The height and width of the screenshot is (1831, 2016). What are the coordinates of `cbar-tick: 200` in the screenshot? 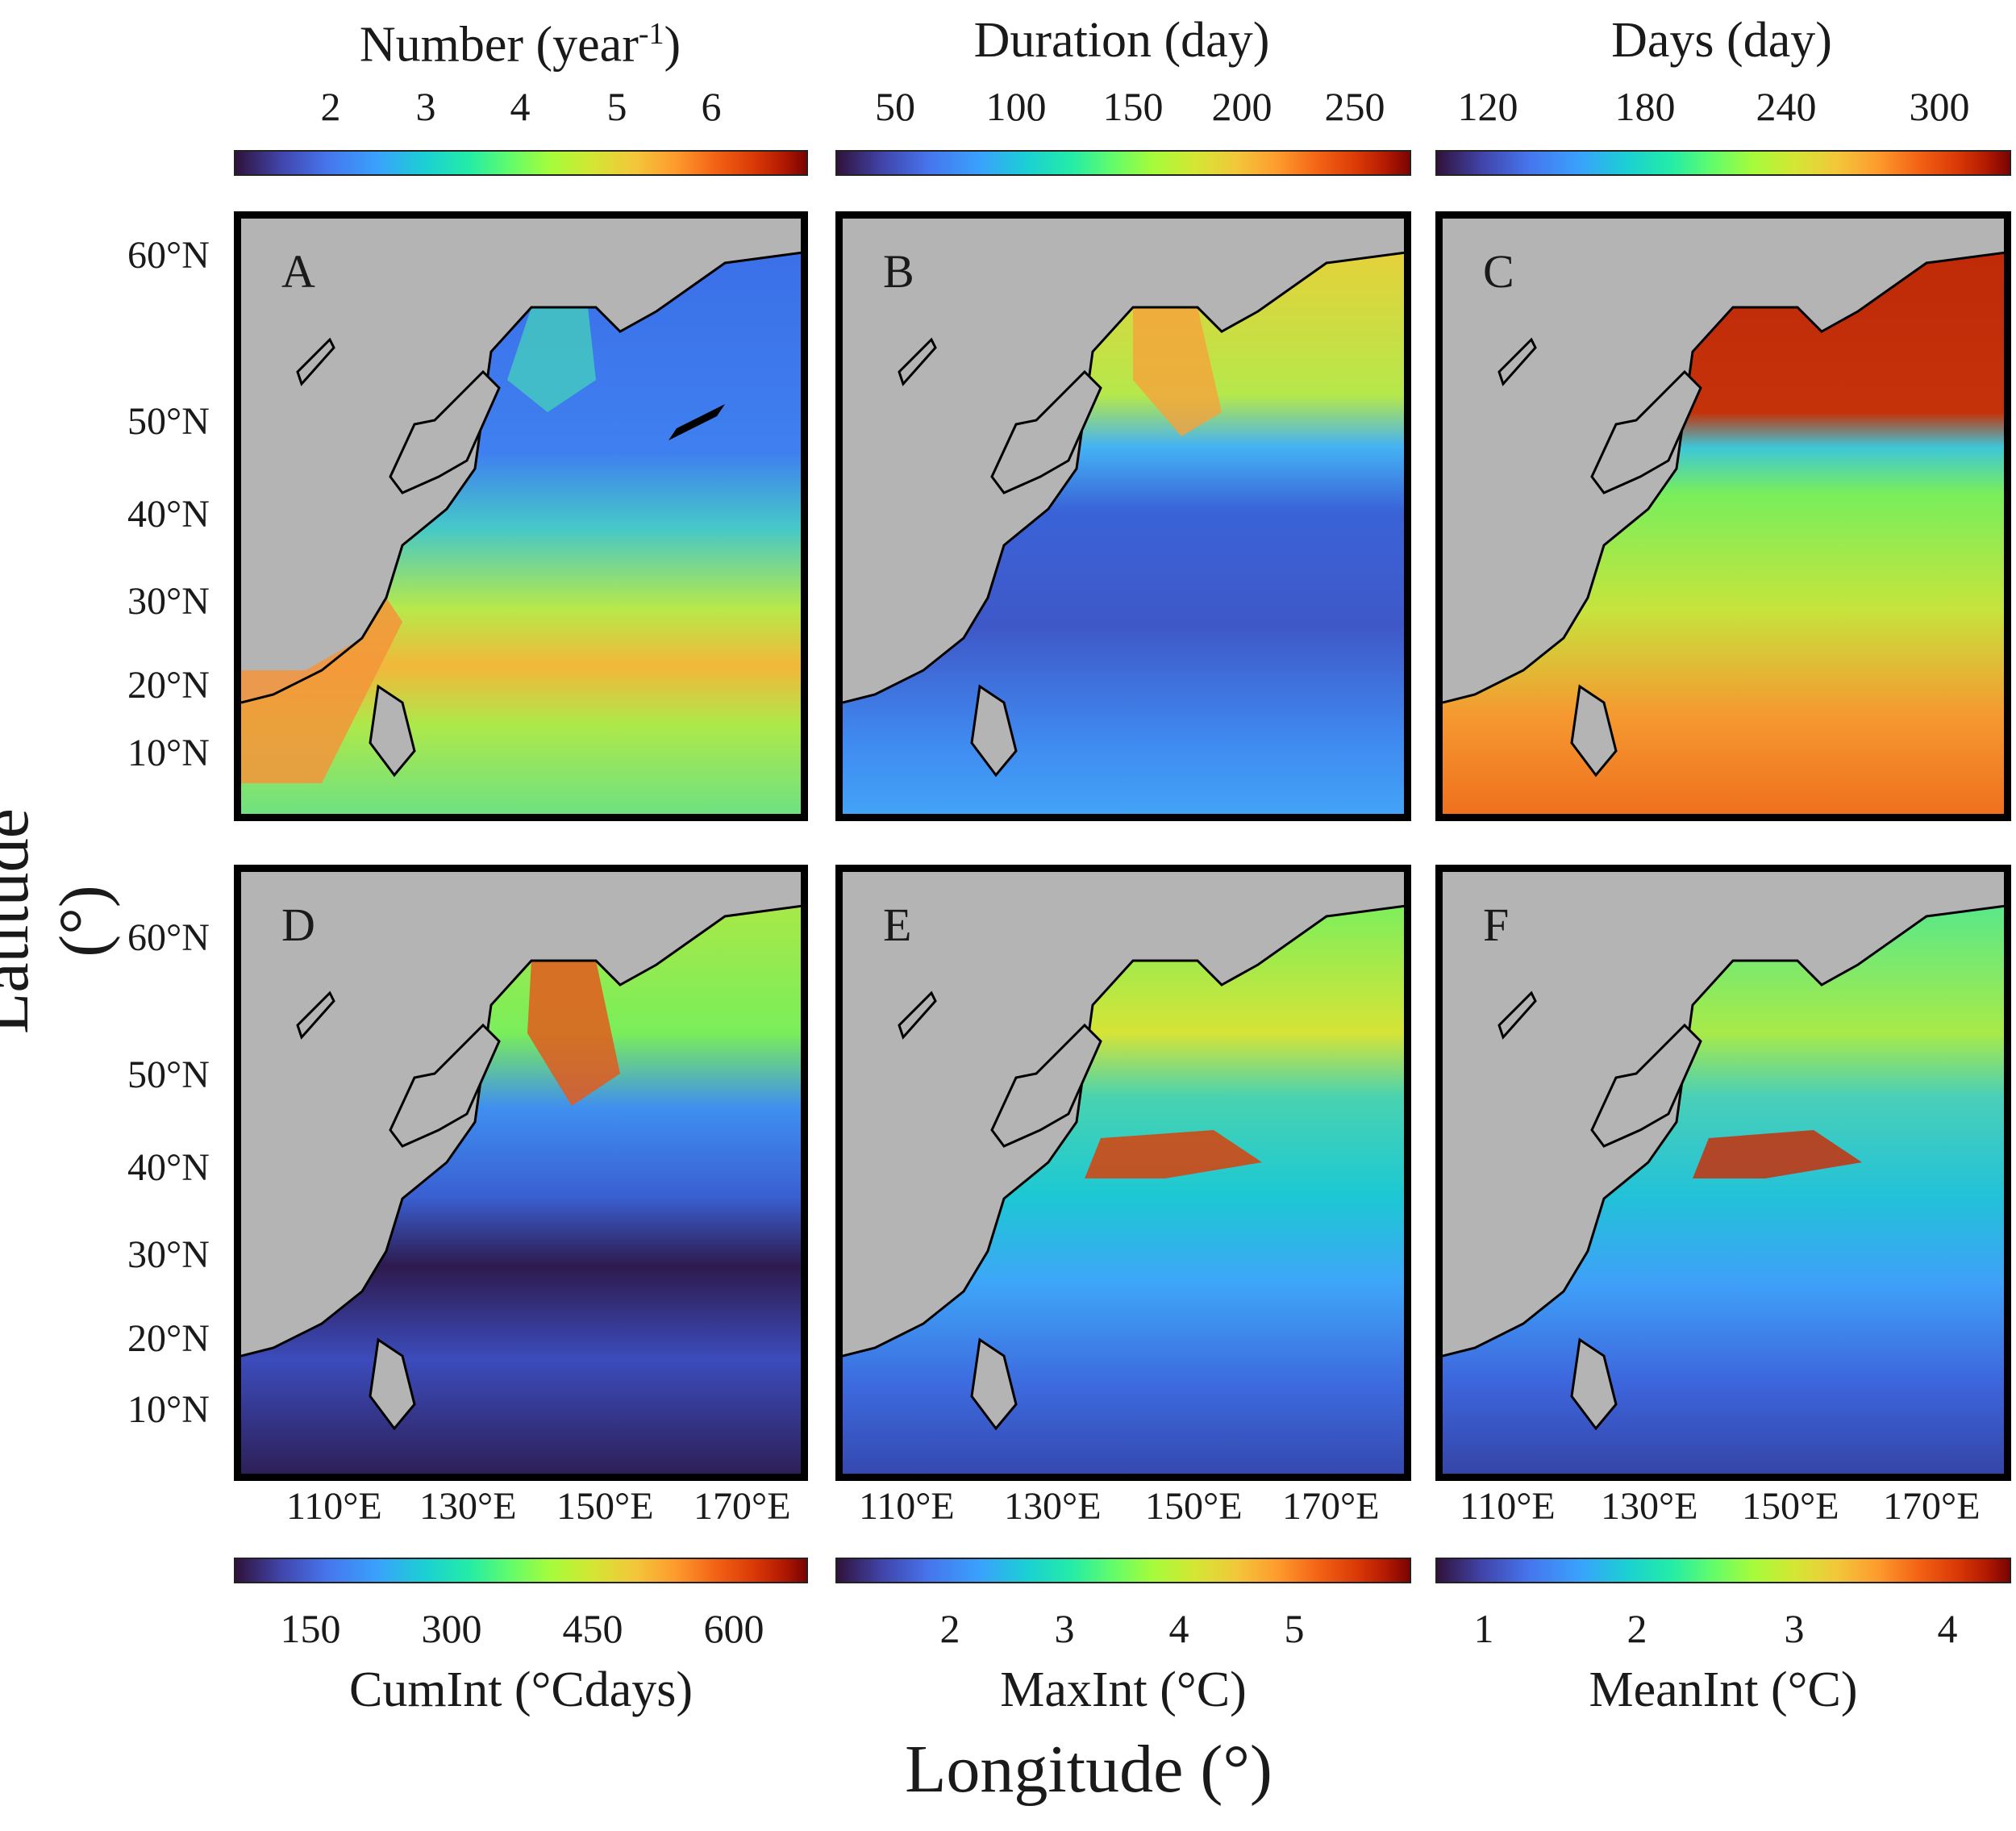 It's located at (1241, 106).